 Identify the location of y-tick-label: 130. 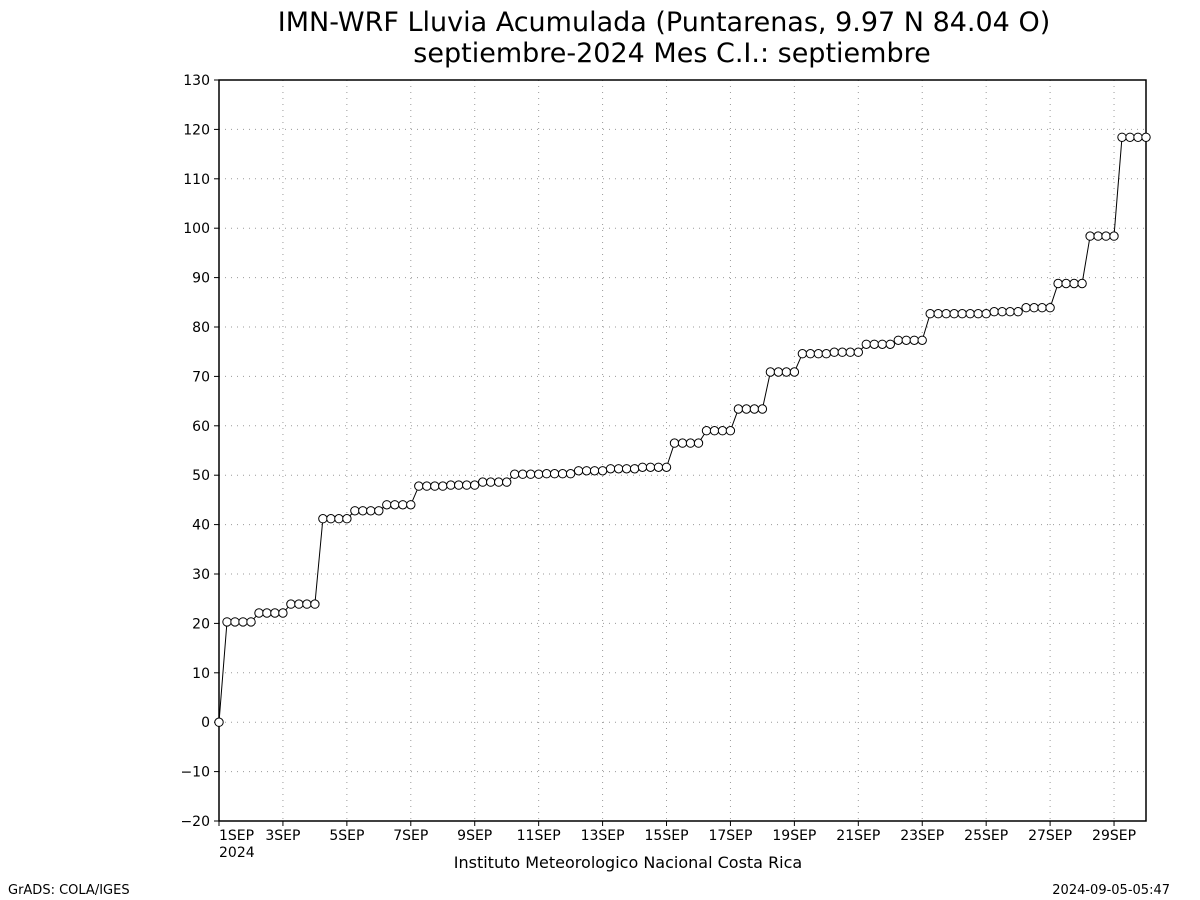
(196, 81).